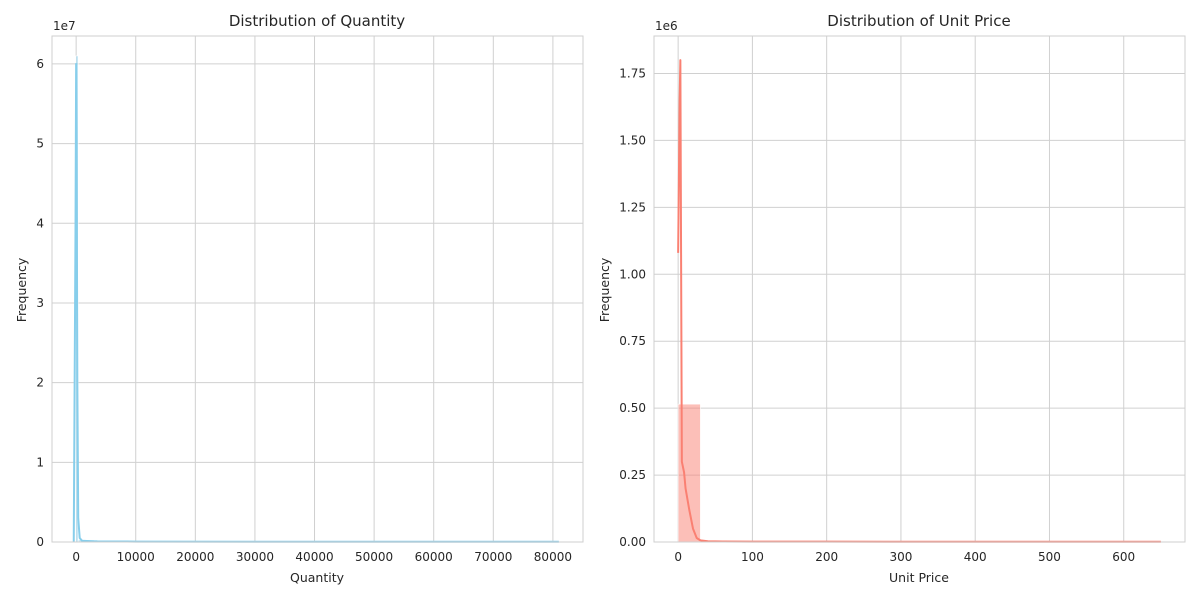  What do you see at coordinates (604, 289) in the screenshot?
I see `unit-price-y-axis-label: Frequency` at bounding box center [604, 289].